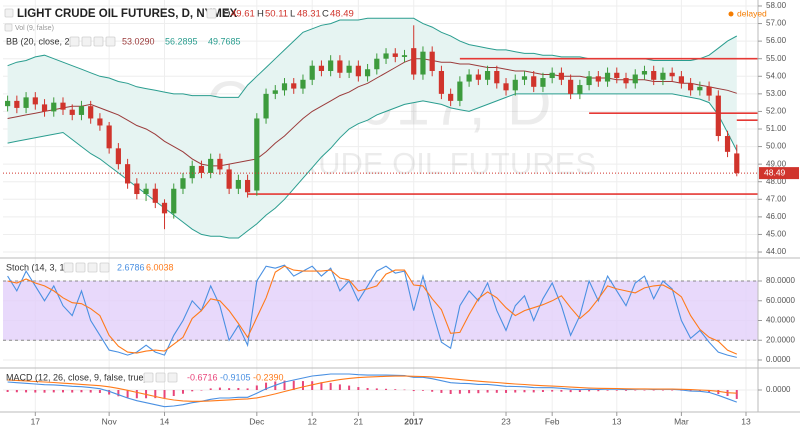 Image resolution: width=800 pixels, height=429 pixels. Describe the element at coordinates (776, 251) in the screenshot. I see `y-tick-label: 44.00` at that location.